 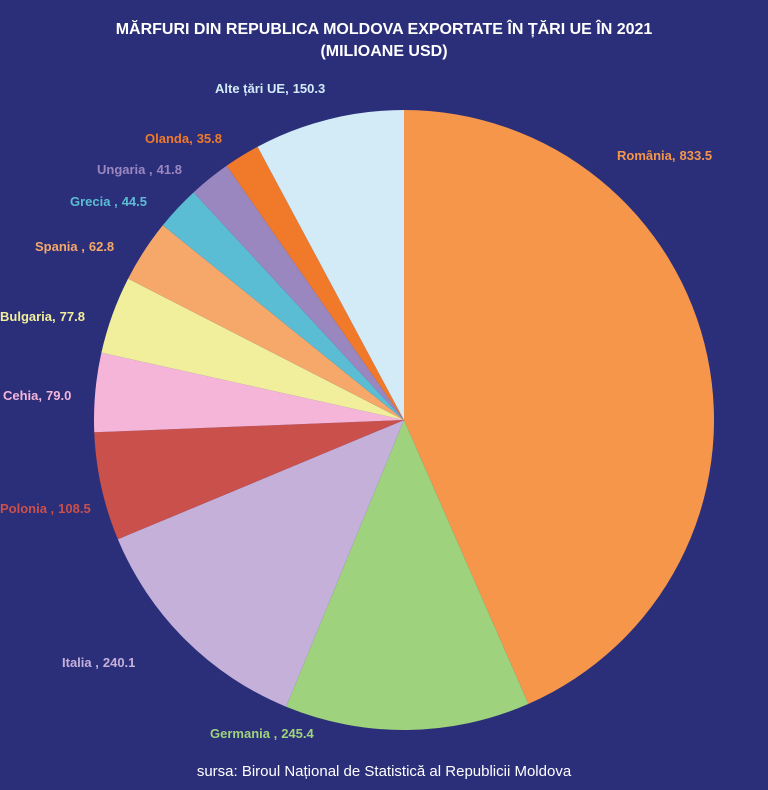 I want to click on slice-label: Spania , 62.8, so click(x=74, y=246).